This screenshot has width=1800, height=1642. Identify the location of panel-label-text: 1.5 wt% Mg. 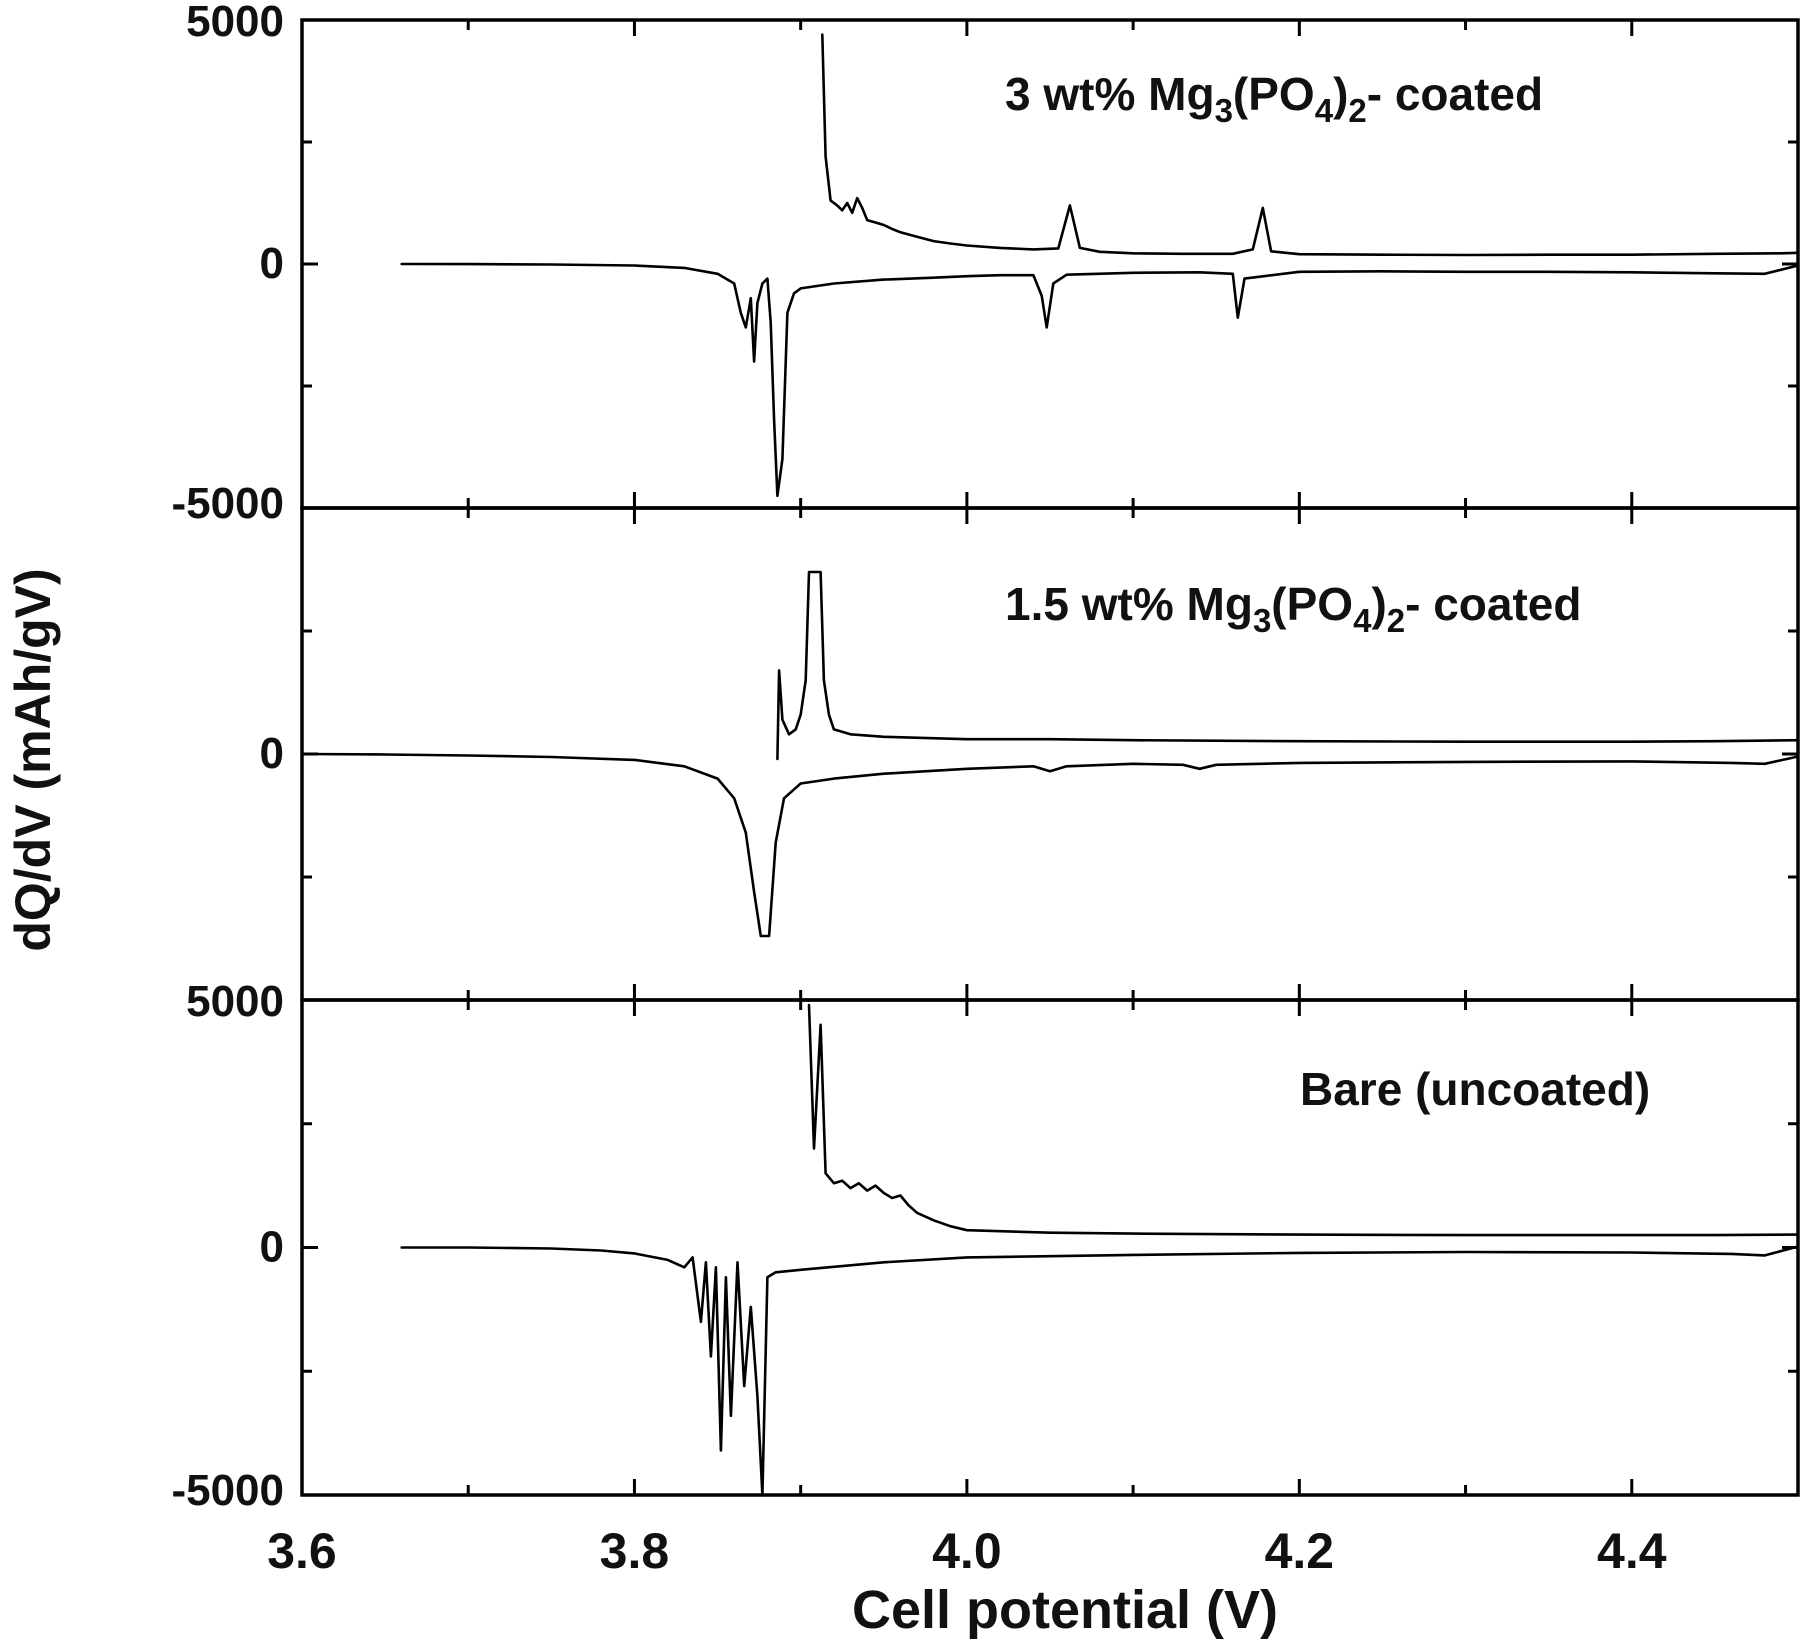
(1129, 604).